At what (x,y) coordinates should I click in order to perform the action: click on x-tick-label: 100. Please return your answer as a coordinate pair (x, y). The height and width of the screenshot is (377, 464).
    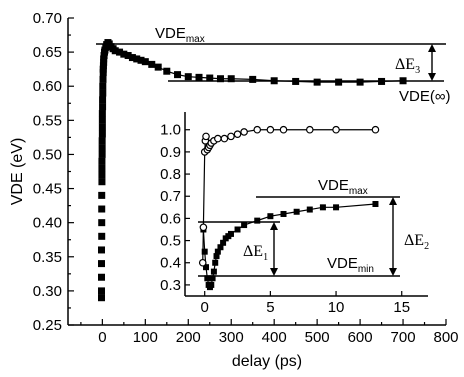
    Looking at the image, I should click on (145, 337).